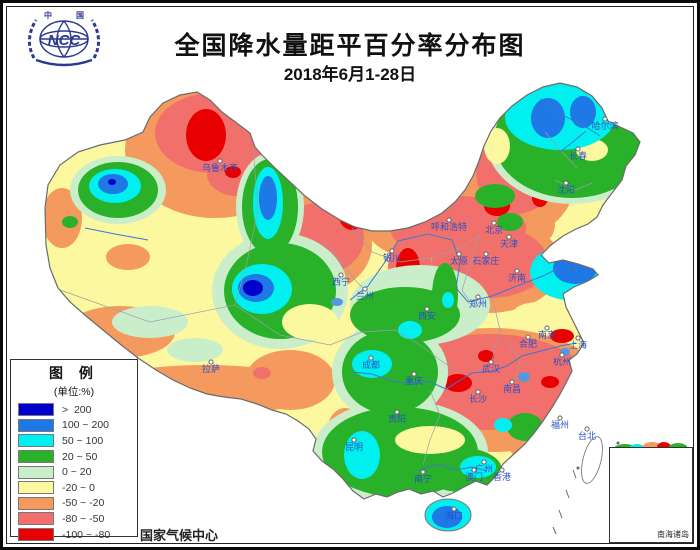 The height and width of the screenshot is (550, 700). What do you see at coordinates (350, 74) in the screenshot?
I see `page-subtitle: 2018年6月1-28日` at bounding box center [350, 74].